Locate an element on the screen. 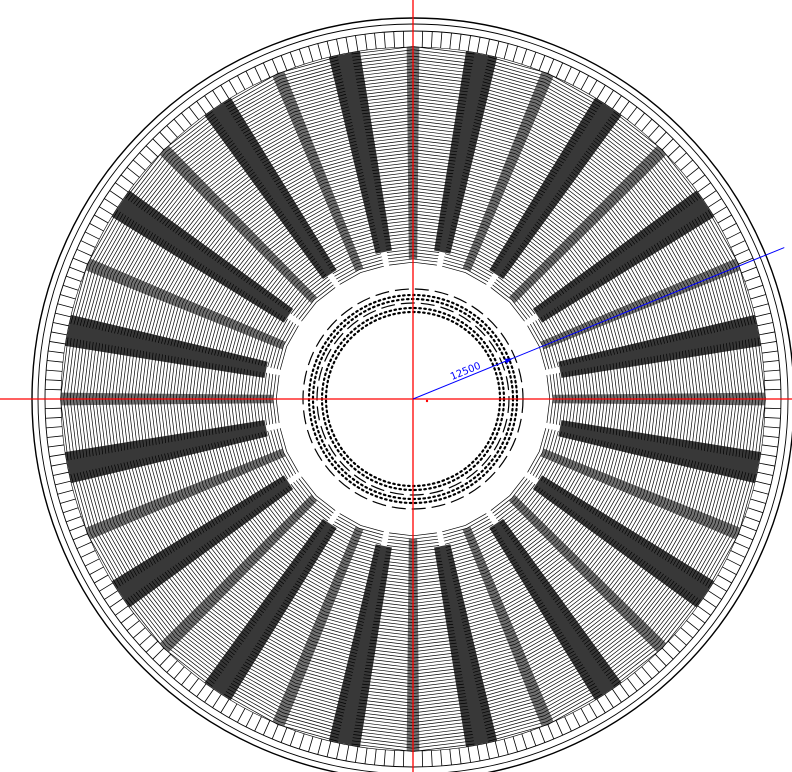 The width and height of the screenshot is (792, 772). radius-dimension-line is located at coordinates (598, 323).